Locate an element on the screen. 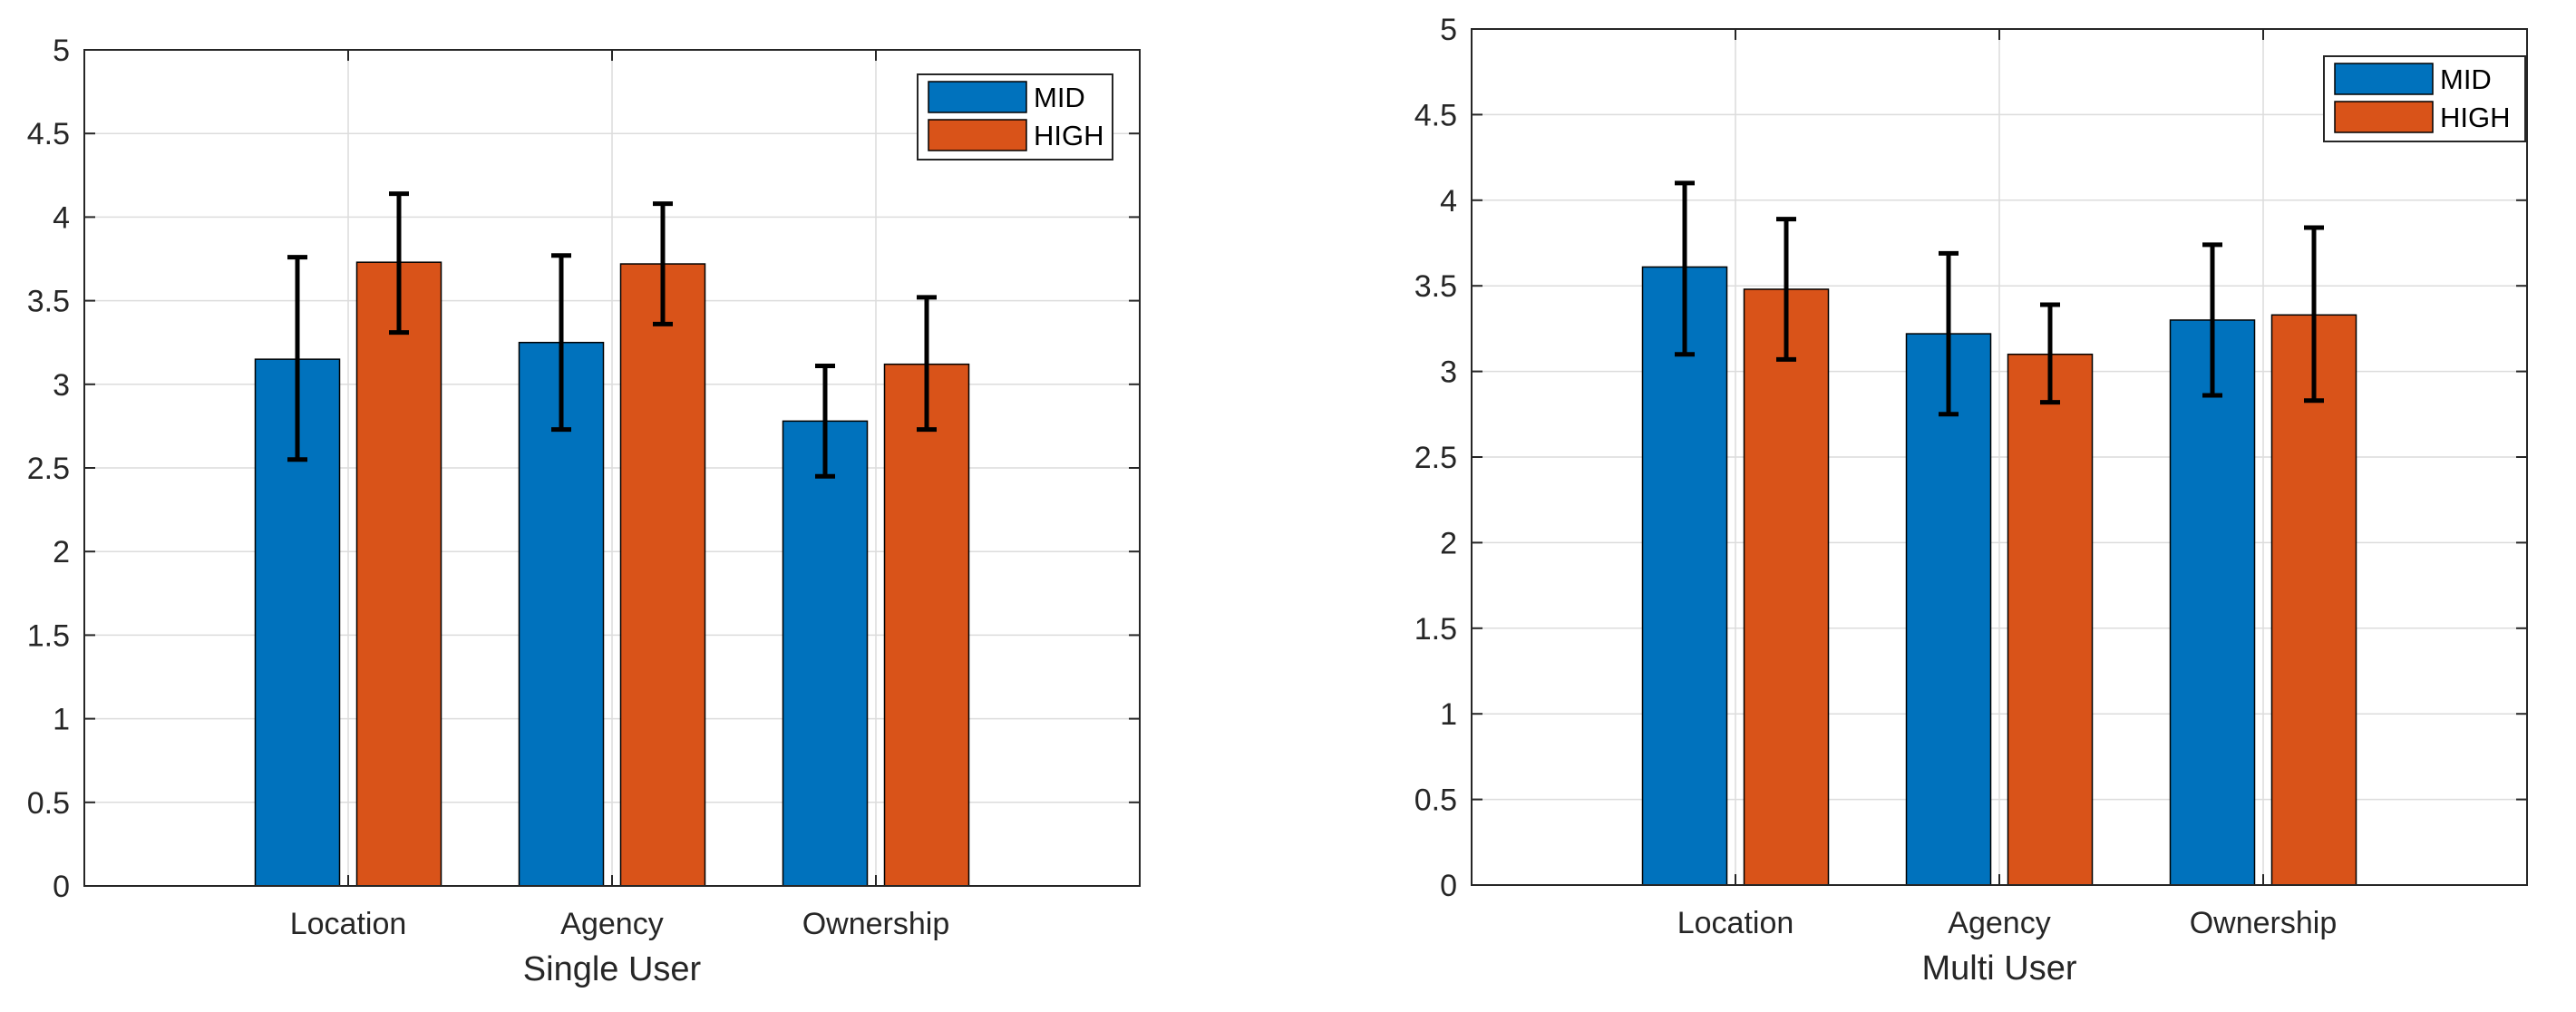 The width and height of the screenshot is (2576, 1012). x-axis-label: Multi User is located at coordinates (1998, 968).